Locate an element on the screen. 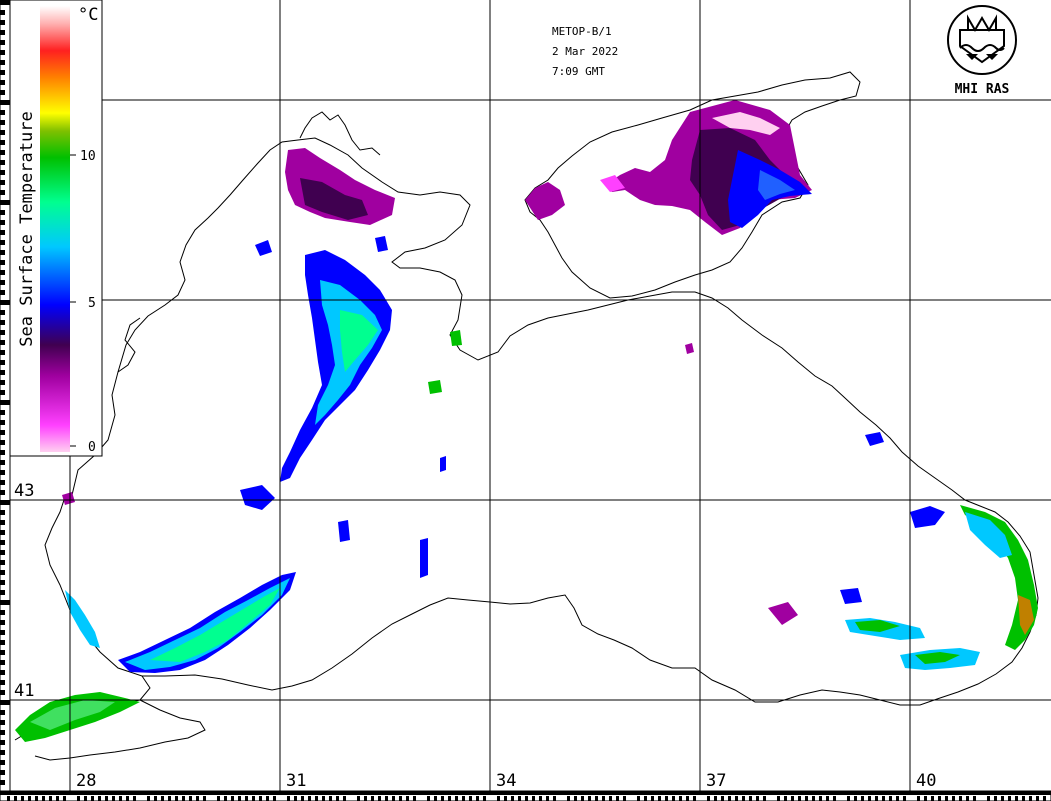 The width and height of the screenshot is (1051, 801). sst-sw-band-cyan is located at coordinates (207, 624).